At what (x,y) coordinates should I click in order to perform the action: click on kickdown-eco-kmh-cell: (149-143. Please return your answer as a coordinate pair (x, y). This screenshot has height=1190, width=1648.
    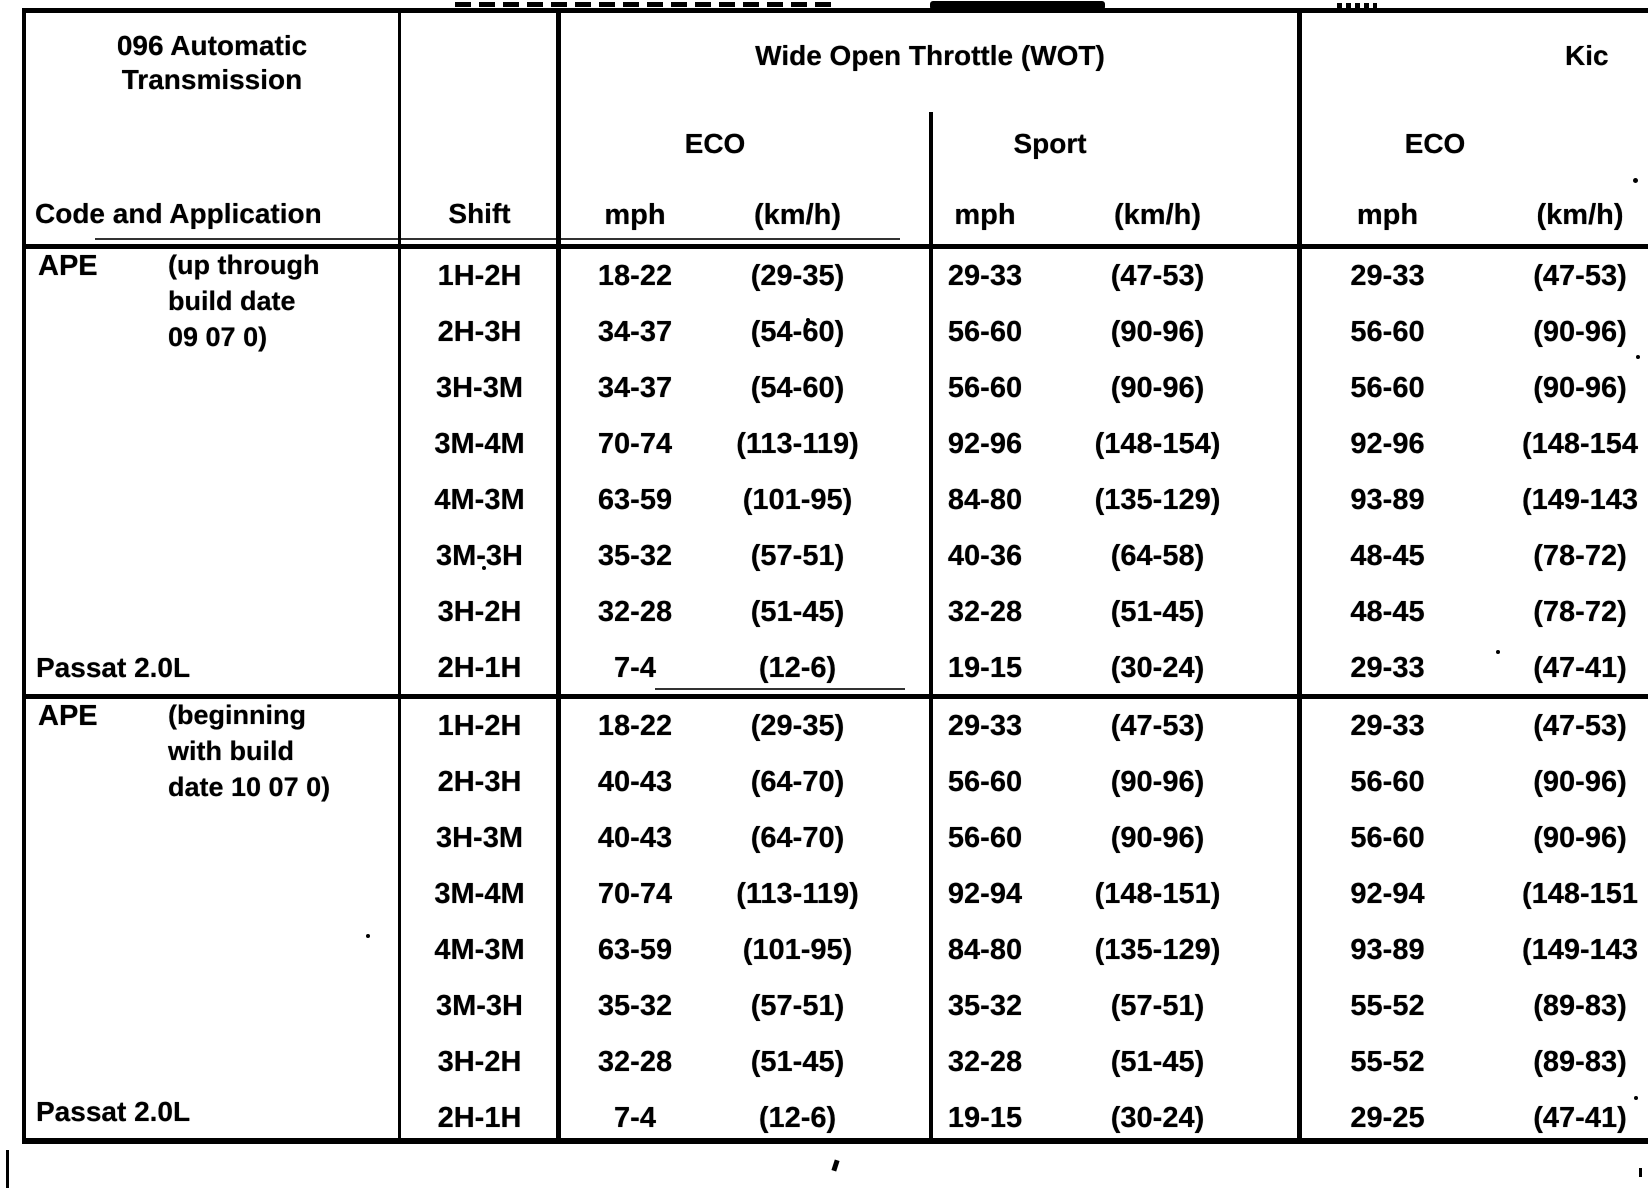
    Looking at the image, I should click on (1580, 950).